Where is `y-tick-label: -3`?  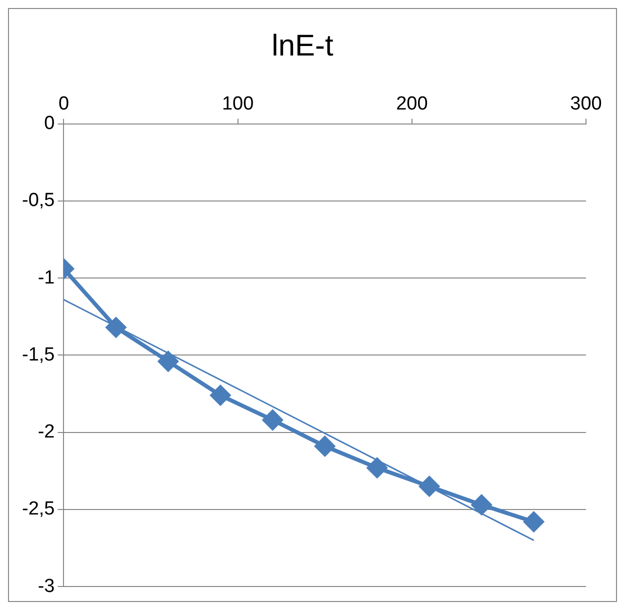
y-tick-label: -3 is located at coordinates (46, 586).